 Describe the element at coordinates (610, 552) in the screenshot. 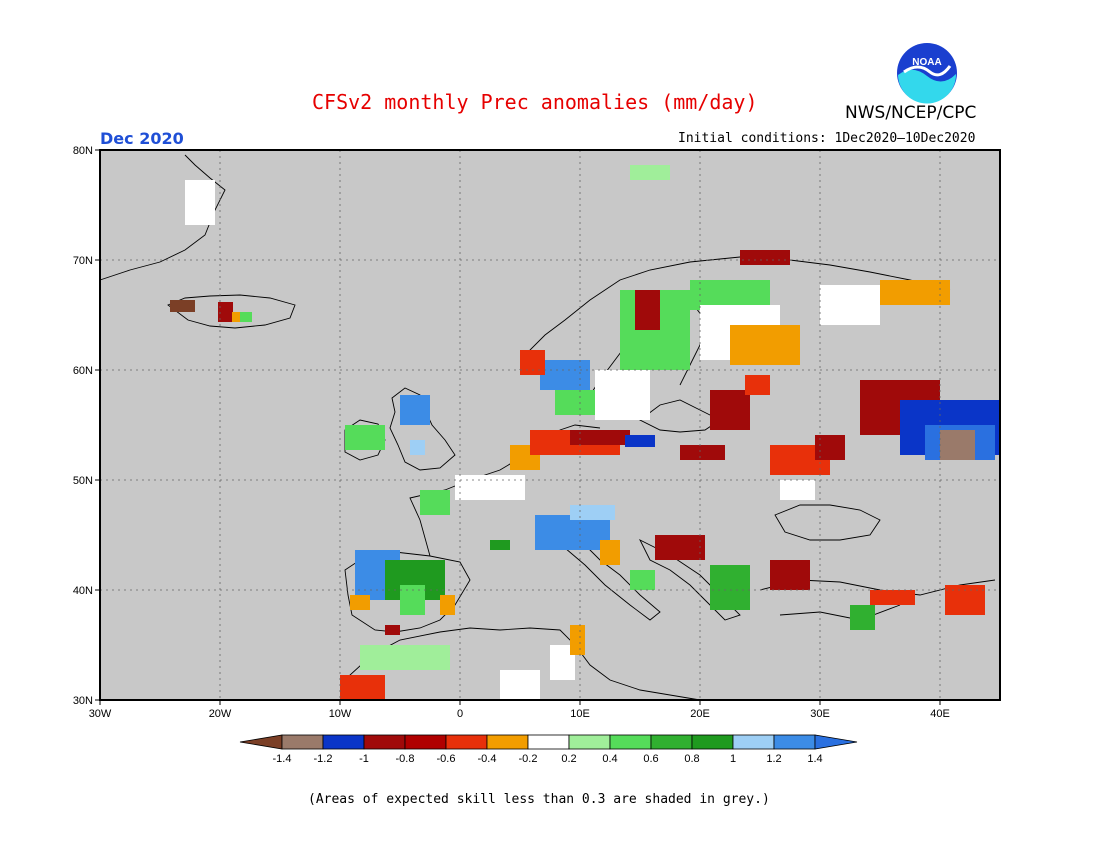

I see `anomaly-patch-italy-central` at that location.